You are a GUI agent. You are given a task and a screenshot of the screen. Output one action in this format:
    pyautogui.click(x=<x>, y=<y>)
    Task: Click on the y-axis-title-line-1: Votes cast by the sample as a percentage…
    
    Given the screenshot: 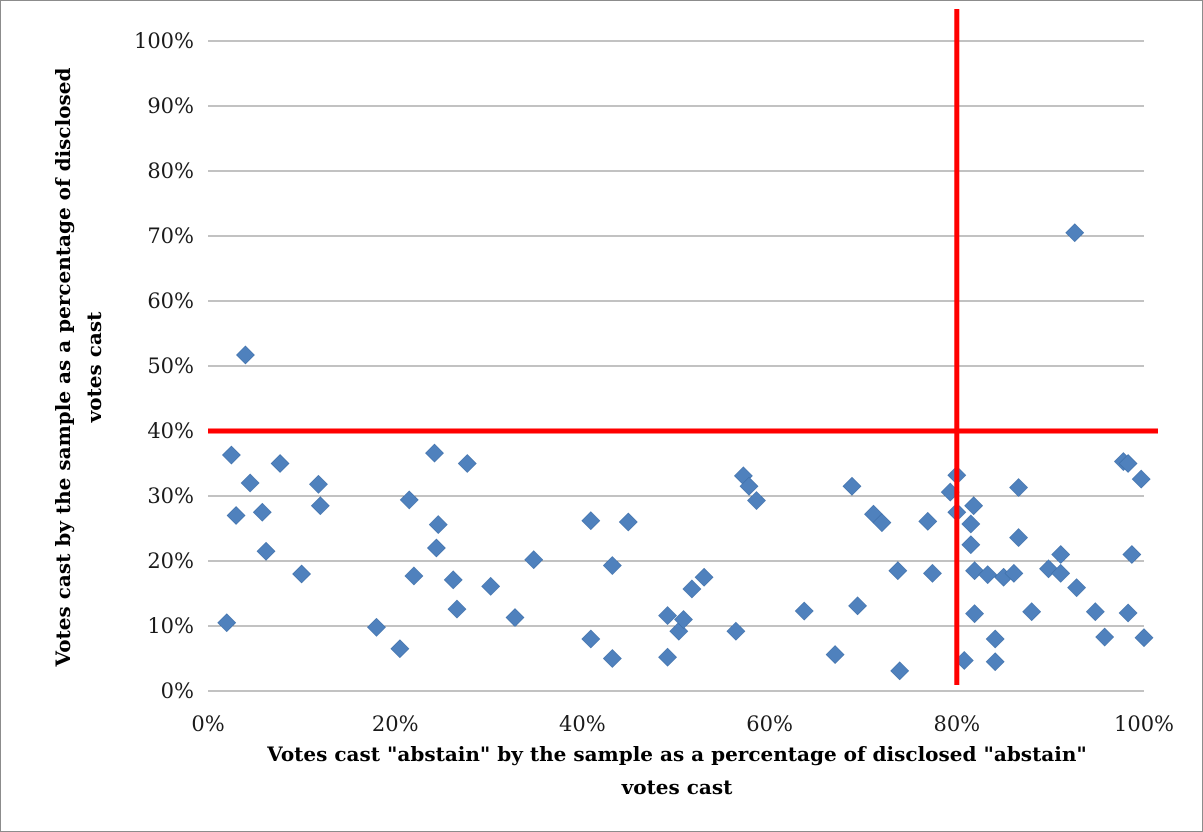 What is the action you would take?
    pyautogui.click(x=63, y=367)
    